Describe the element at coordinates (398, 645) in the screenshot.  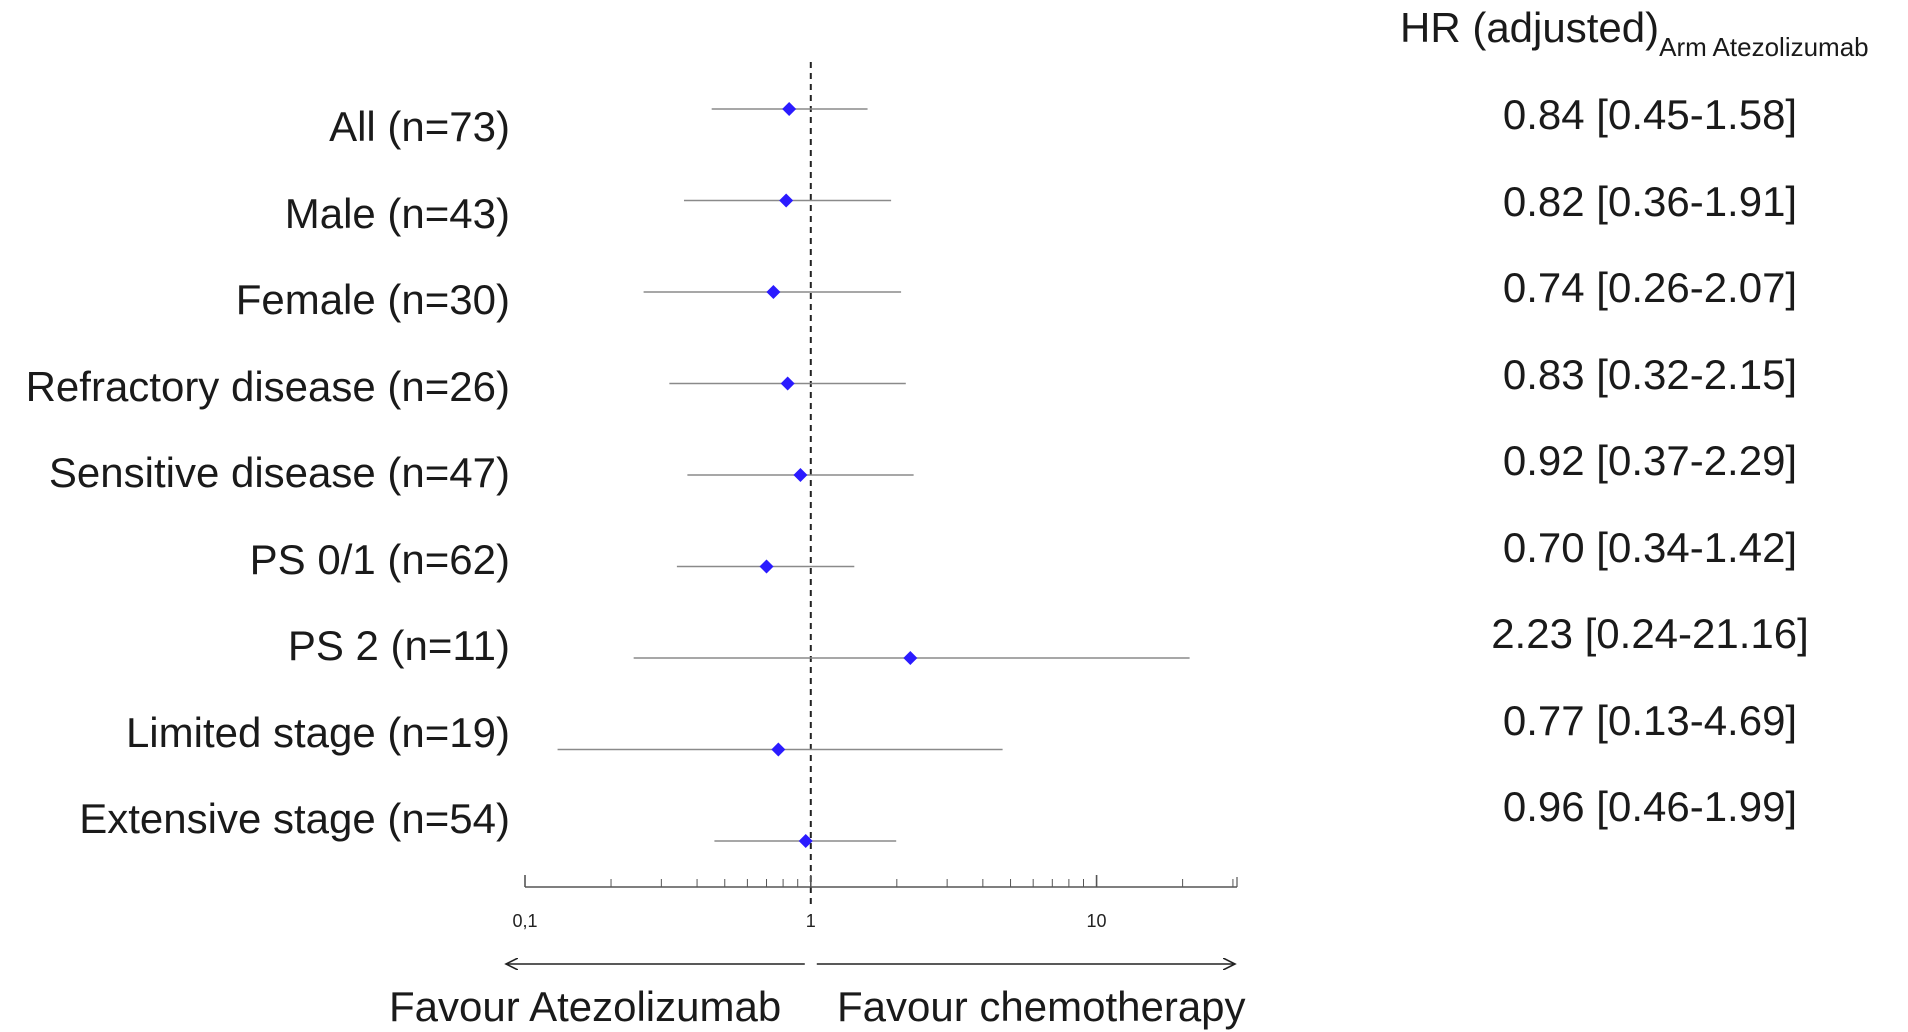
I see `row-label: PS 2 (n=11)` at that location.